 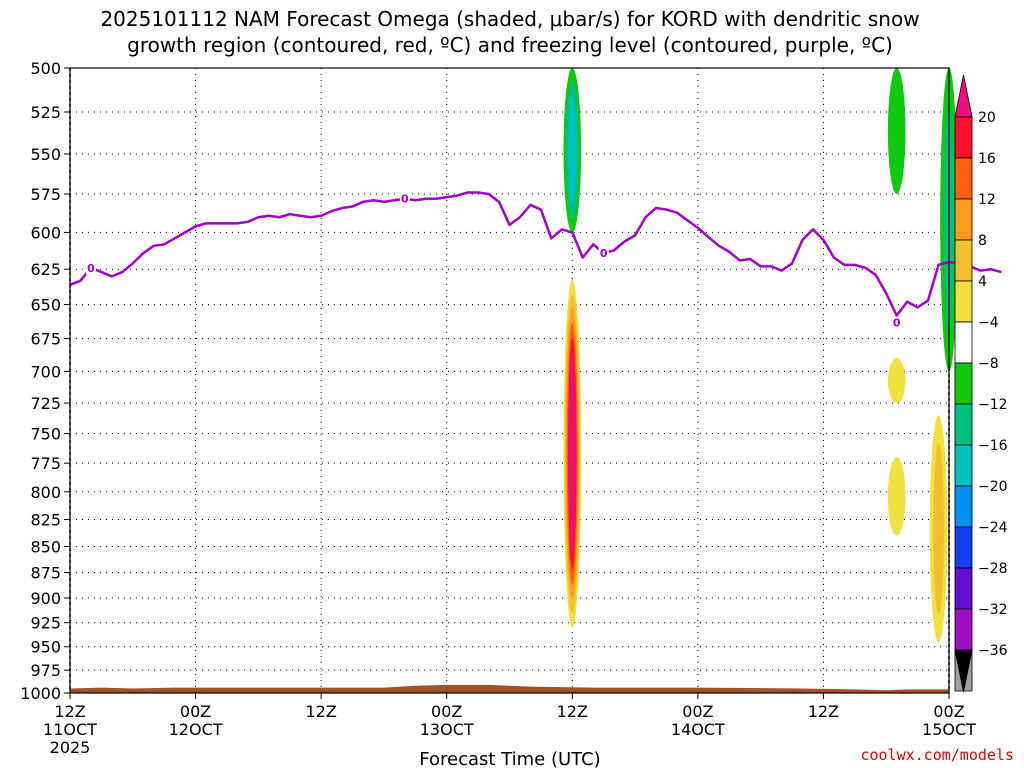 What do you see at coordinates (196, 729) in the screenshot?
I see `x-tick-label: 12OCT` at bounding box center [196, 729].